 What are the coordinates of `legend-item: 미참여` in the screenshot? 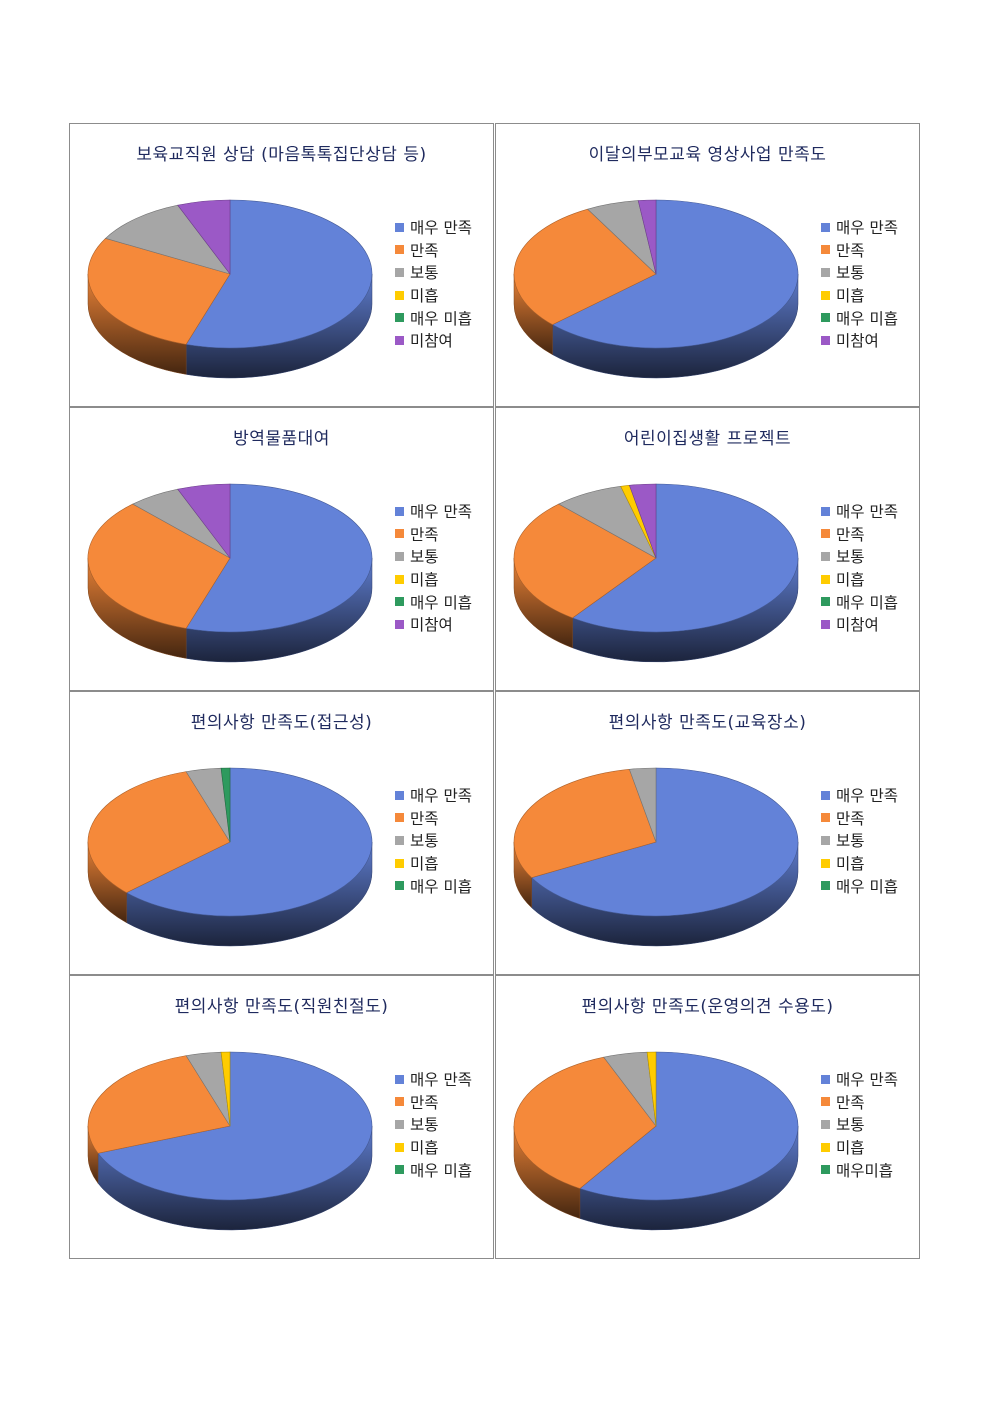 It's located at (859, 340).